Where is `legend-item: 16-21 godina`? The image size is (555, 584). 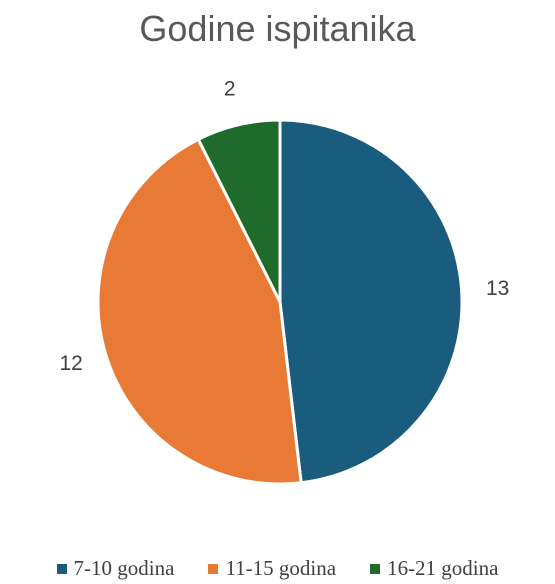 legend-item: 16-21 godina is located at coordinates (434, 568).